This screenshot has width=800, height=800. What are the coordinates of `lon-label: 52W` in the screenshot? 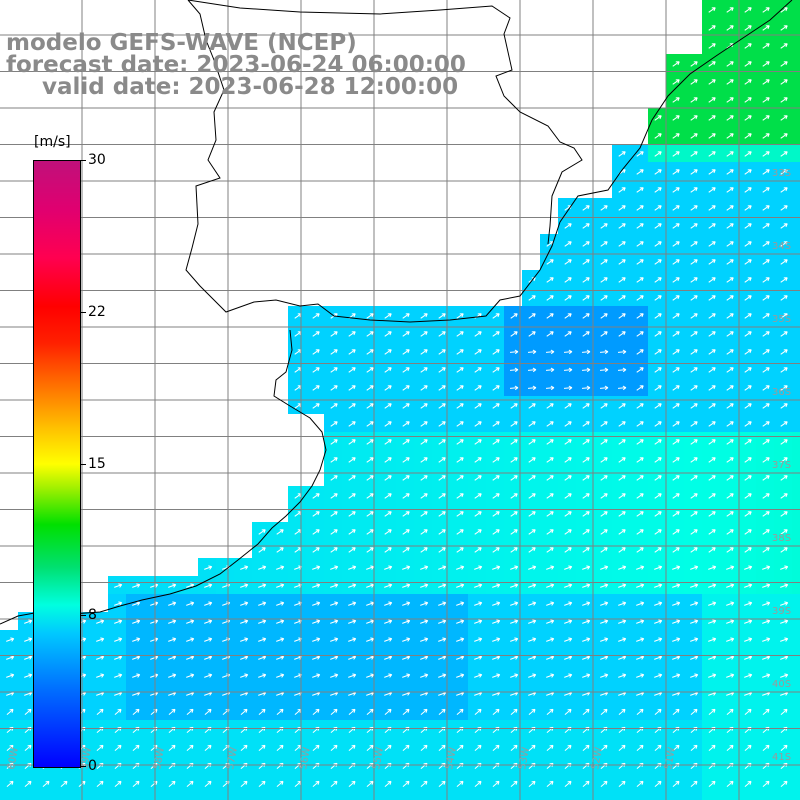 It's located at (597, 758).